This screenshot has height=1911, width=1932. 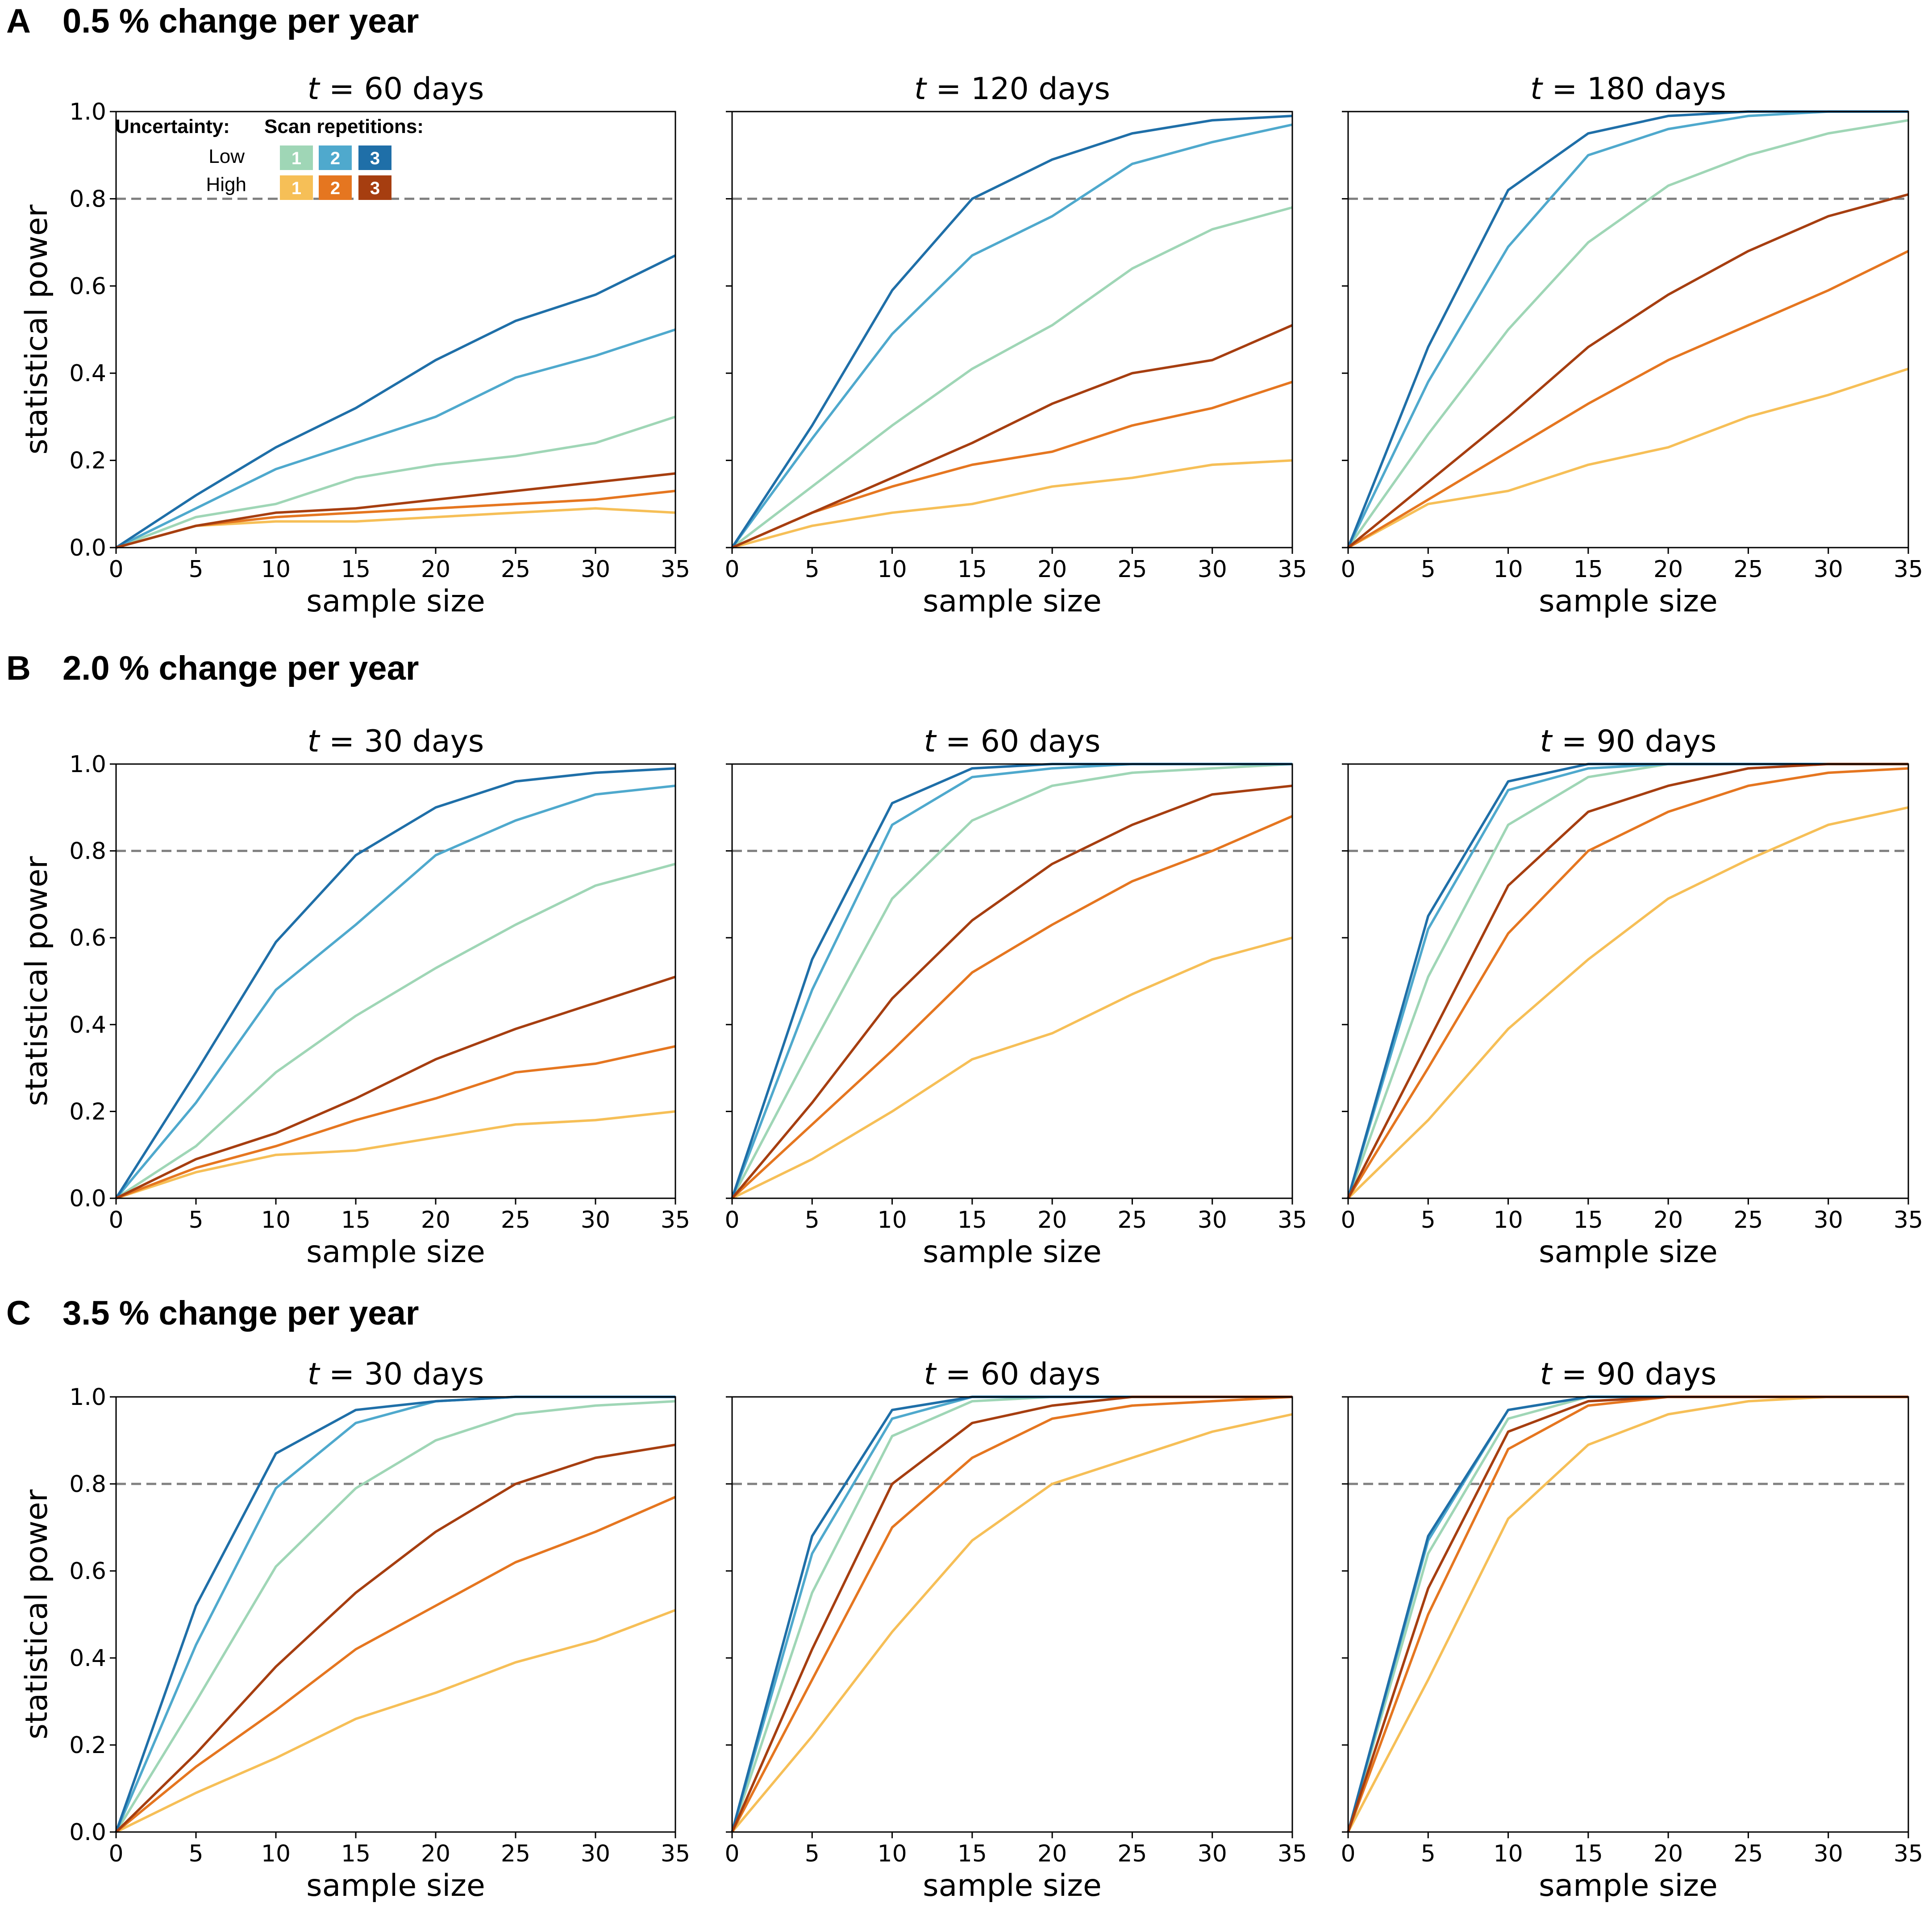 I want to click on row-letter-c: C, so click(x=18, y=1313).